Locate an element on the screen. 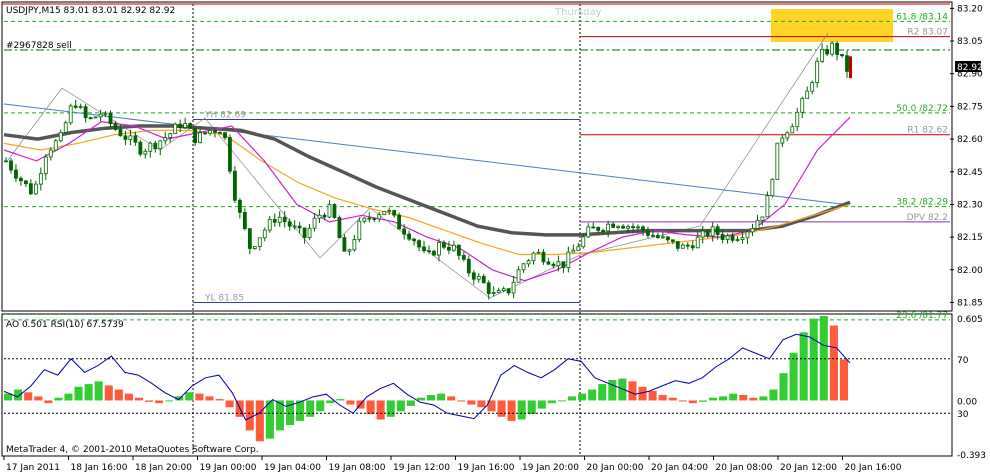 The width and height of the screenshot is (990, 476). level-label: R1 82.62 is located at coordinates (927, 131).